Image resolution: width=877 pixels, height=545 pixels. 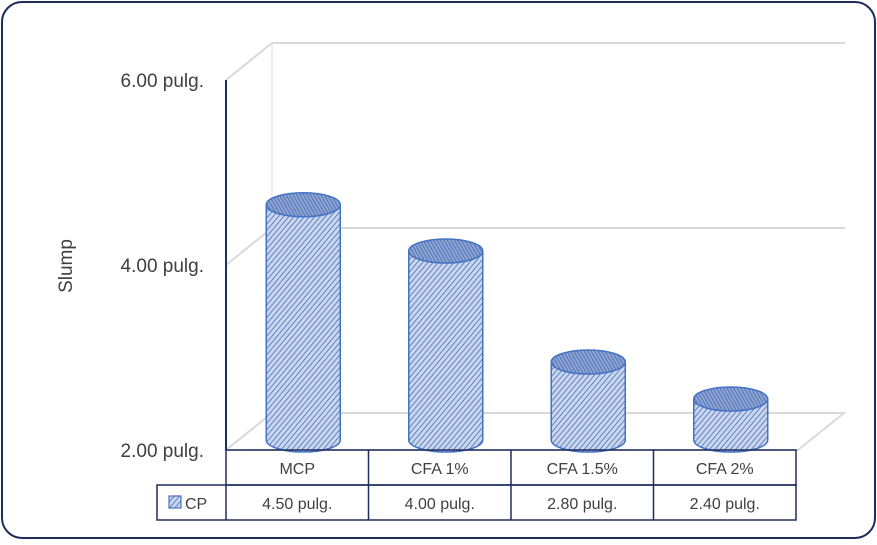 What do you see at coordinates (725, 504) in the screenshot?
I see `data-label: 2.40 pulg.` at bounding box center [725, 504].